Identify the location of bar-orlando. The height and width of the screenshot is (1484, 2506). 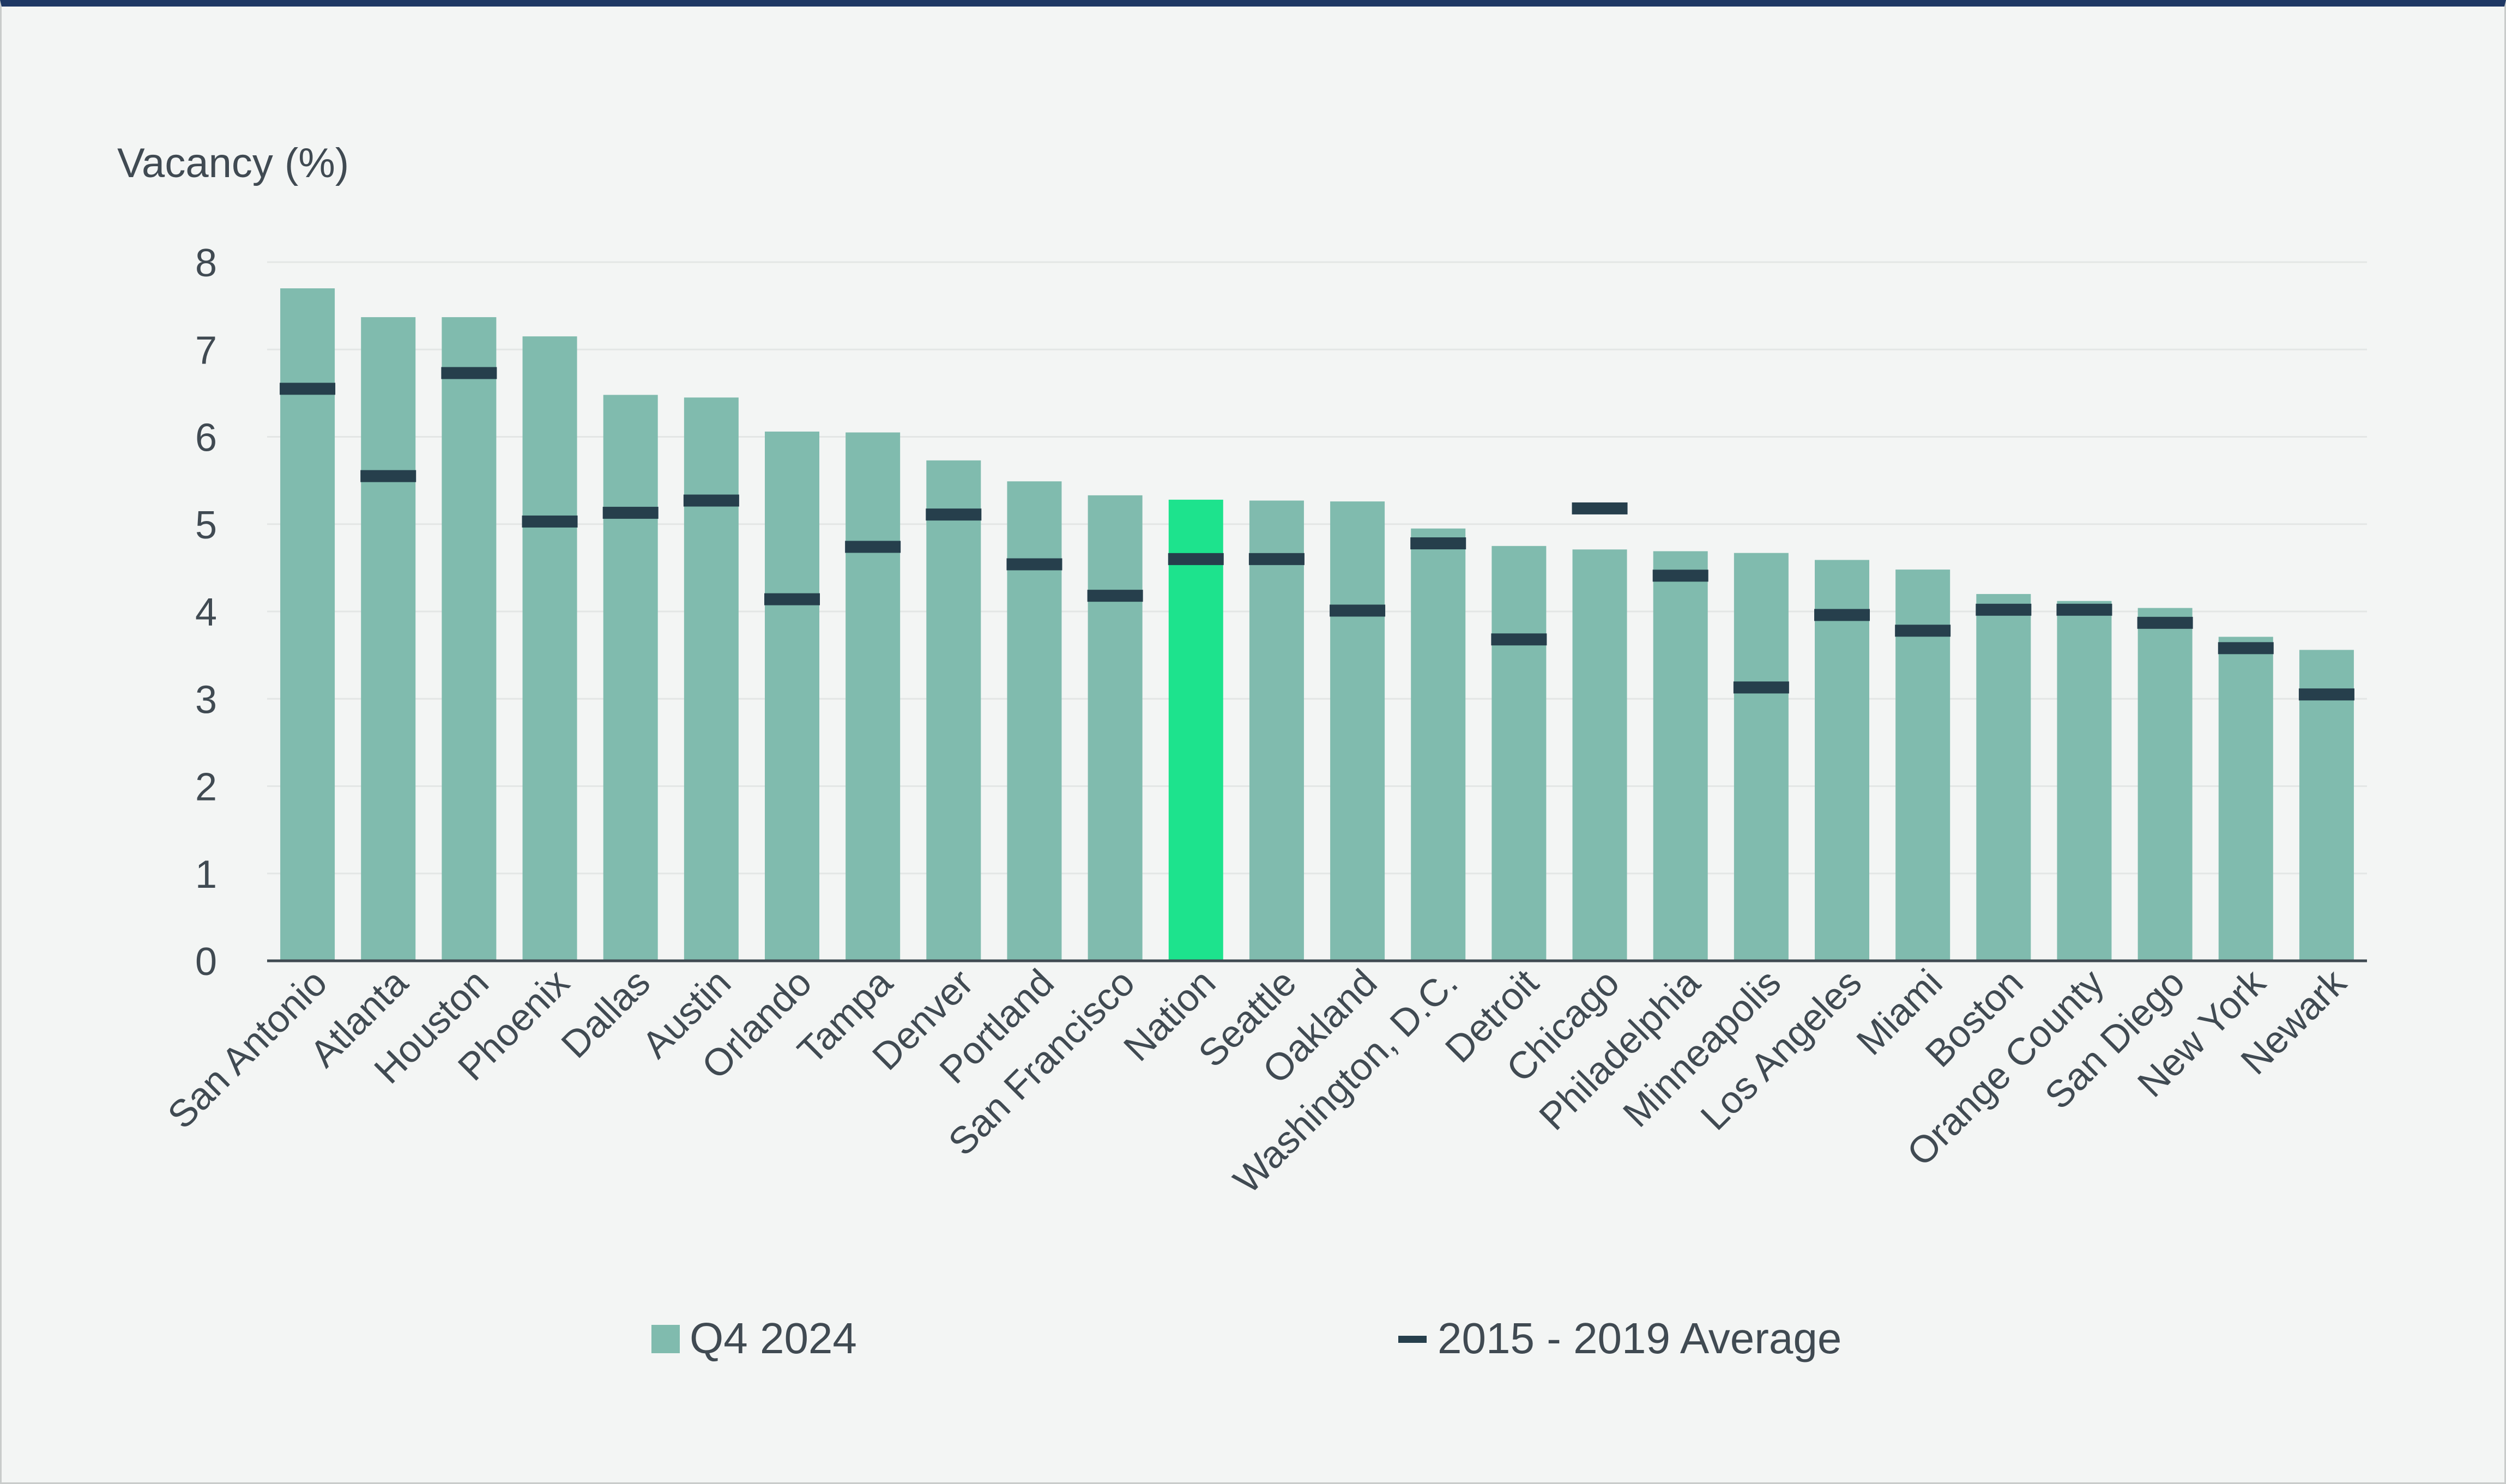
(792, 696).